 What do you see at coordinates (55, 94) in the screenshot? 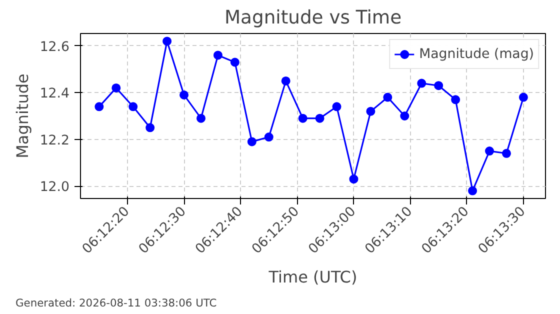
I see `y-tick-label: 12.4` at bounding box center [55, 94].